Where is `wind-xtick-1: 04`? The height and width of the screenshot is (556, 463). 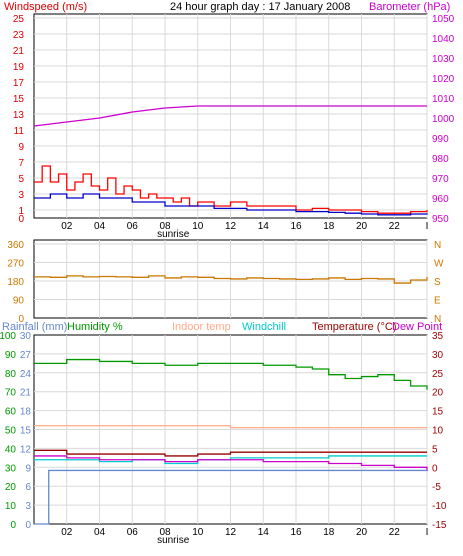 wind-xtick-1: 04 is located at coordinates (100, 226).